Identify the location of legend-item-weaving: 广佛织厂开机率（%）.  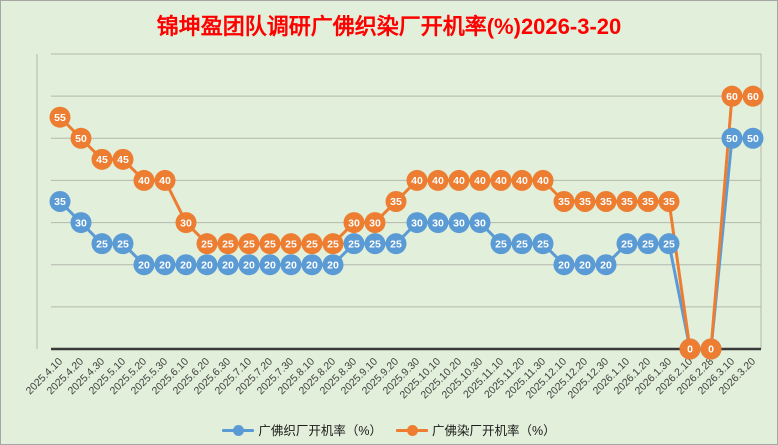
(302, 430).